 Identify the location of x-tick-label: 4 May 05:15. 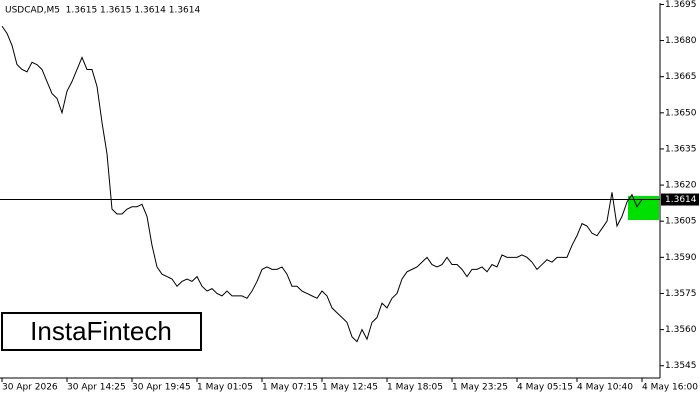
(545, 388).